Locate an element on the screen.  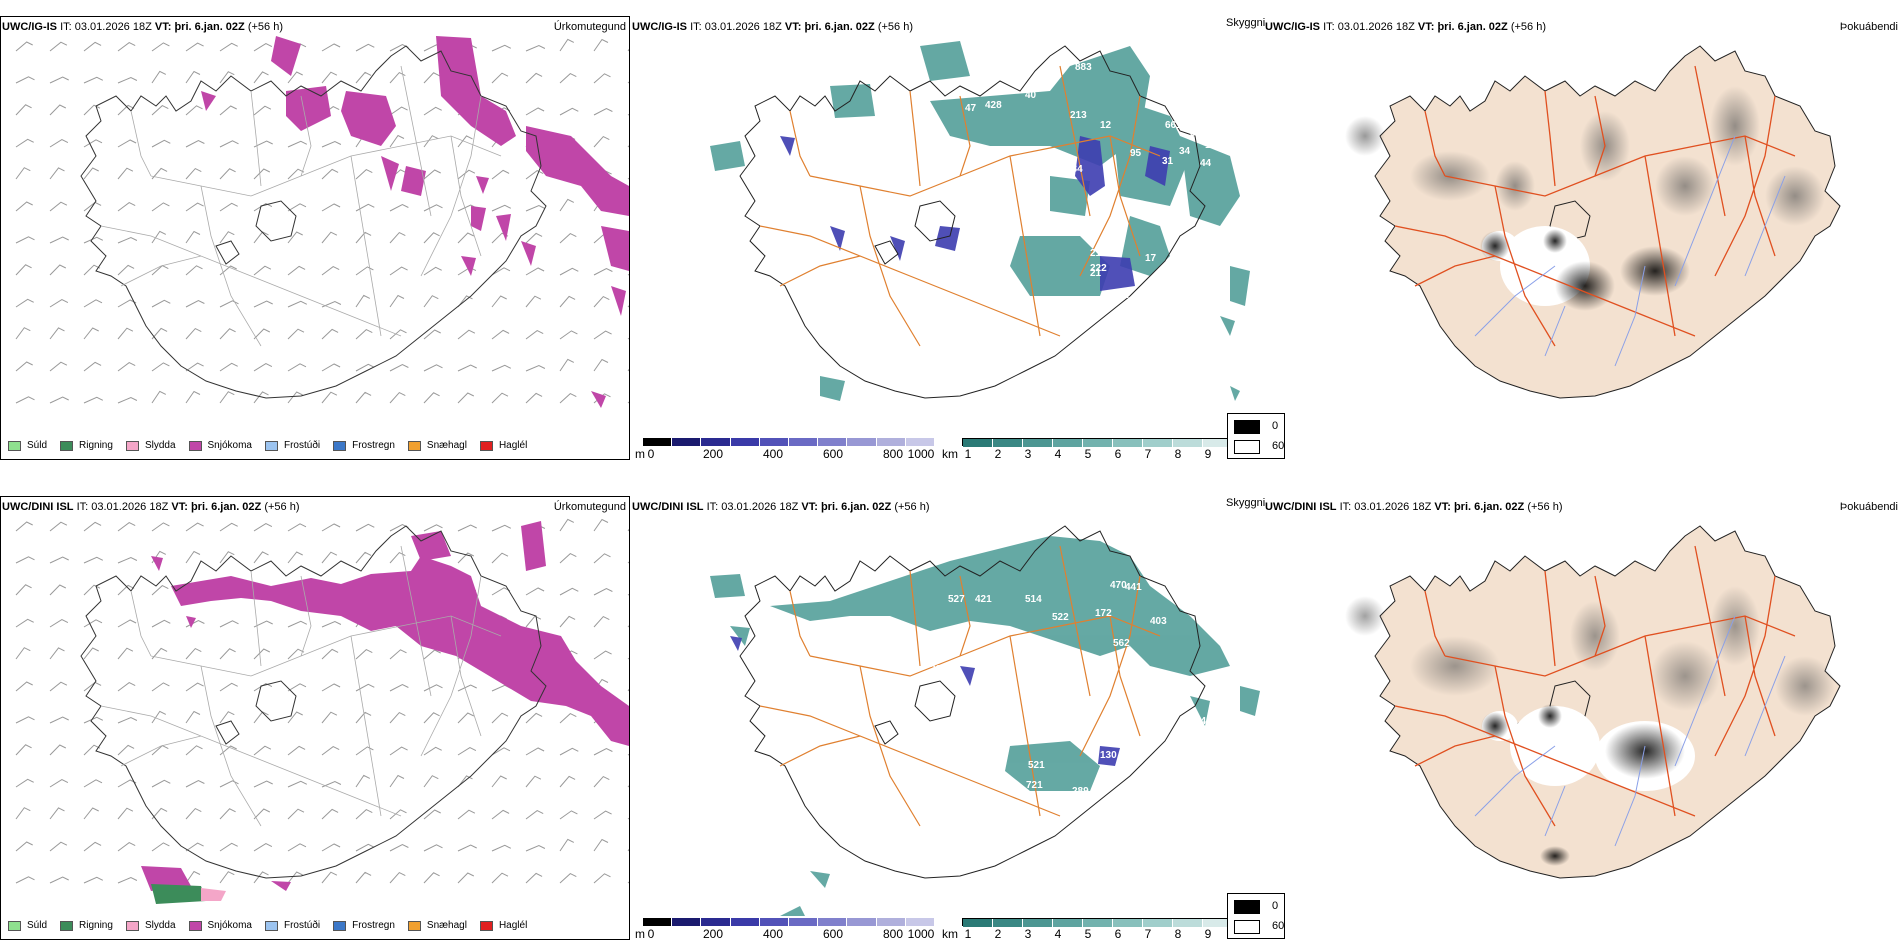
legend-label: Frostregn is located at coordinates (373, 925).